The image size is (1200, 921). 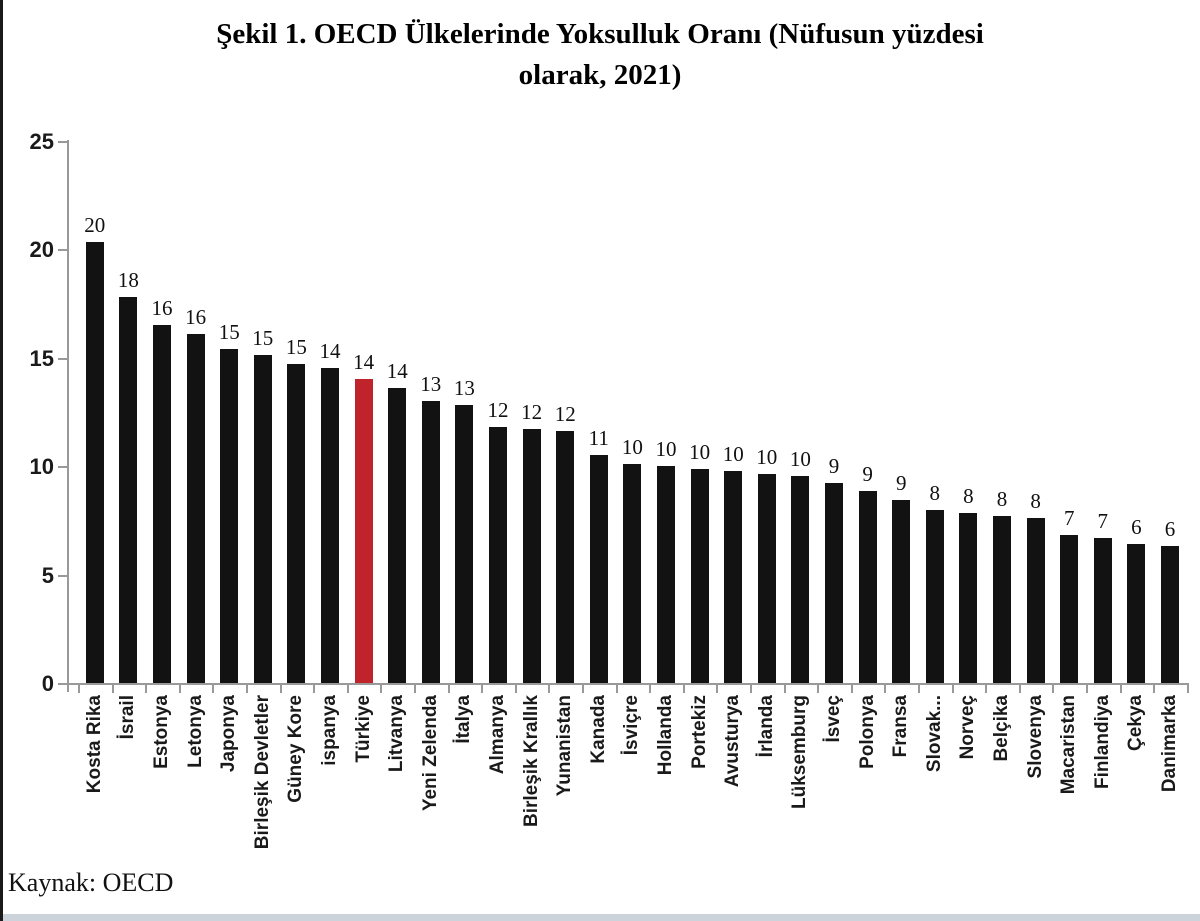 I want to click on x-axis-label: Çekya, so click(x=1136, y=723).